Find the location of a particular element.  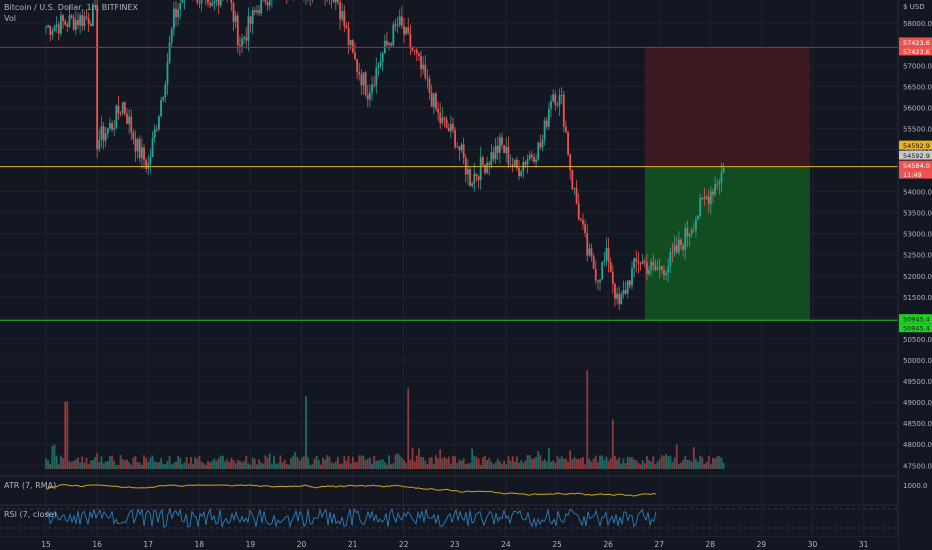

time-tick-label: 19 is located at coordinates (251, 544).